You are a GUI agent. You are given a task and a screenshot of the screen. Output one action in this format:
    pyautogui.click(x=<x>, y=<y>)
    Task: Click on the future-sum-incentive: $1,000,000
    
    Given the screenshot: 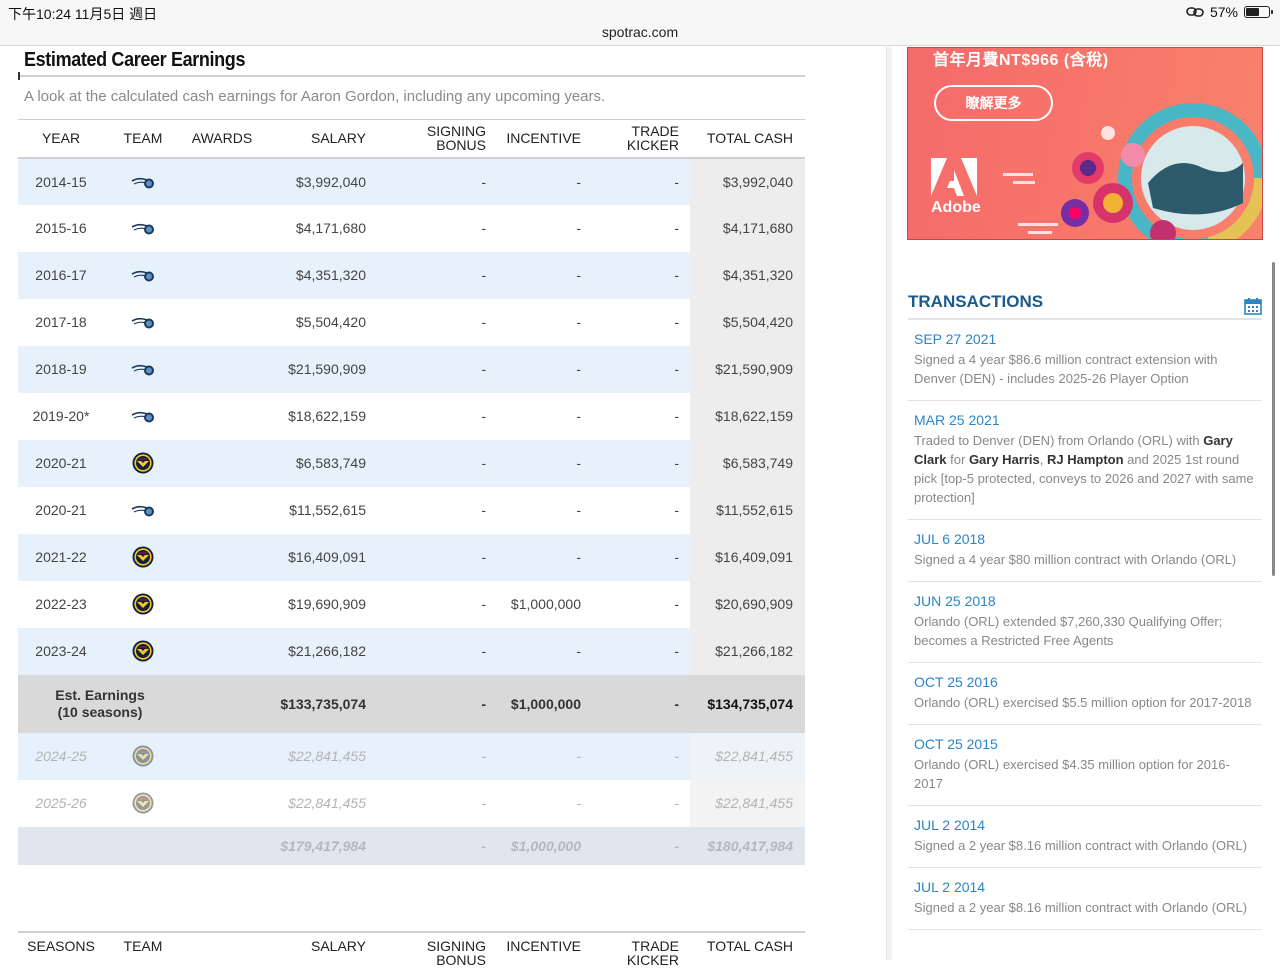 What is the action you would take?
    pyautogui.click(x=535, y=845)
    